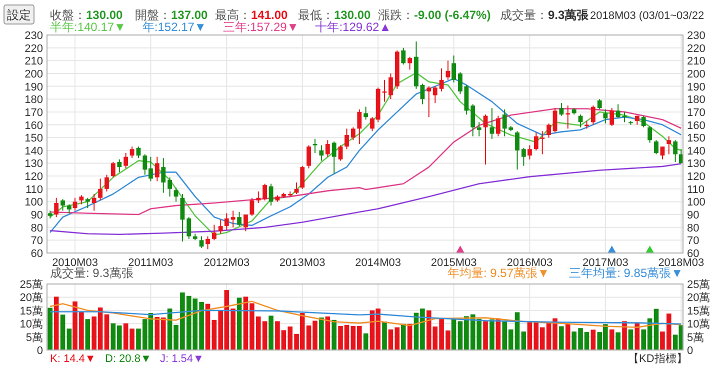 The height and width of the screenshot is (366, 720). I want to click on text: 年均量: 9.57萬張▼, so click(498, 273).